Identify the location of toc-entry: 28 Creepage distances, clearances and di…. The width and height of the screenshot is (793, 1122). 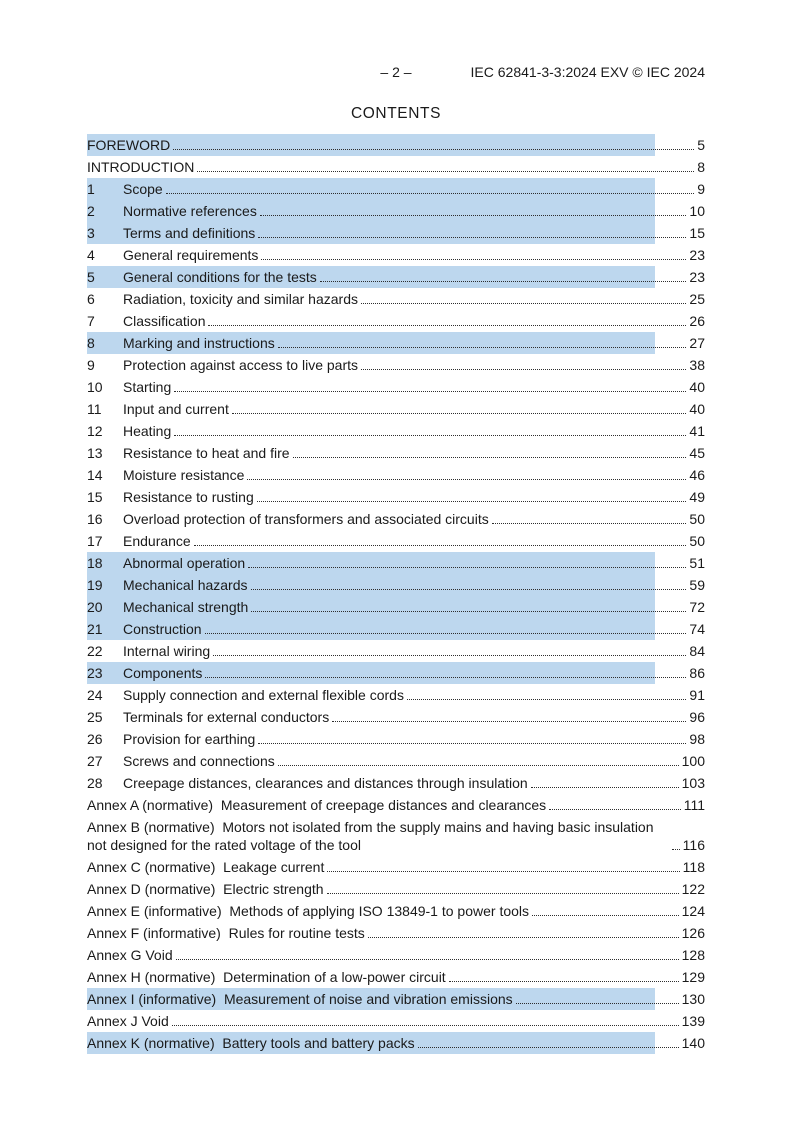
(396, 783).